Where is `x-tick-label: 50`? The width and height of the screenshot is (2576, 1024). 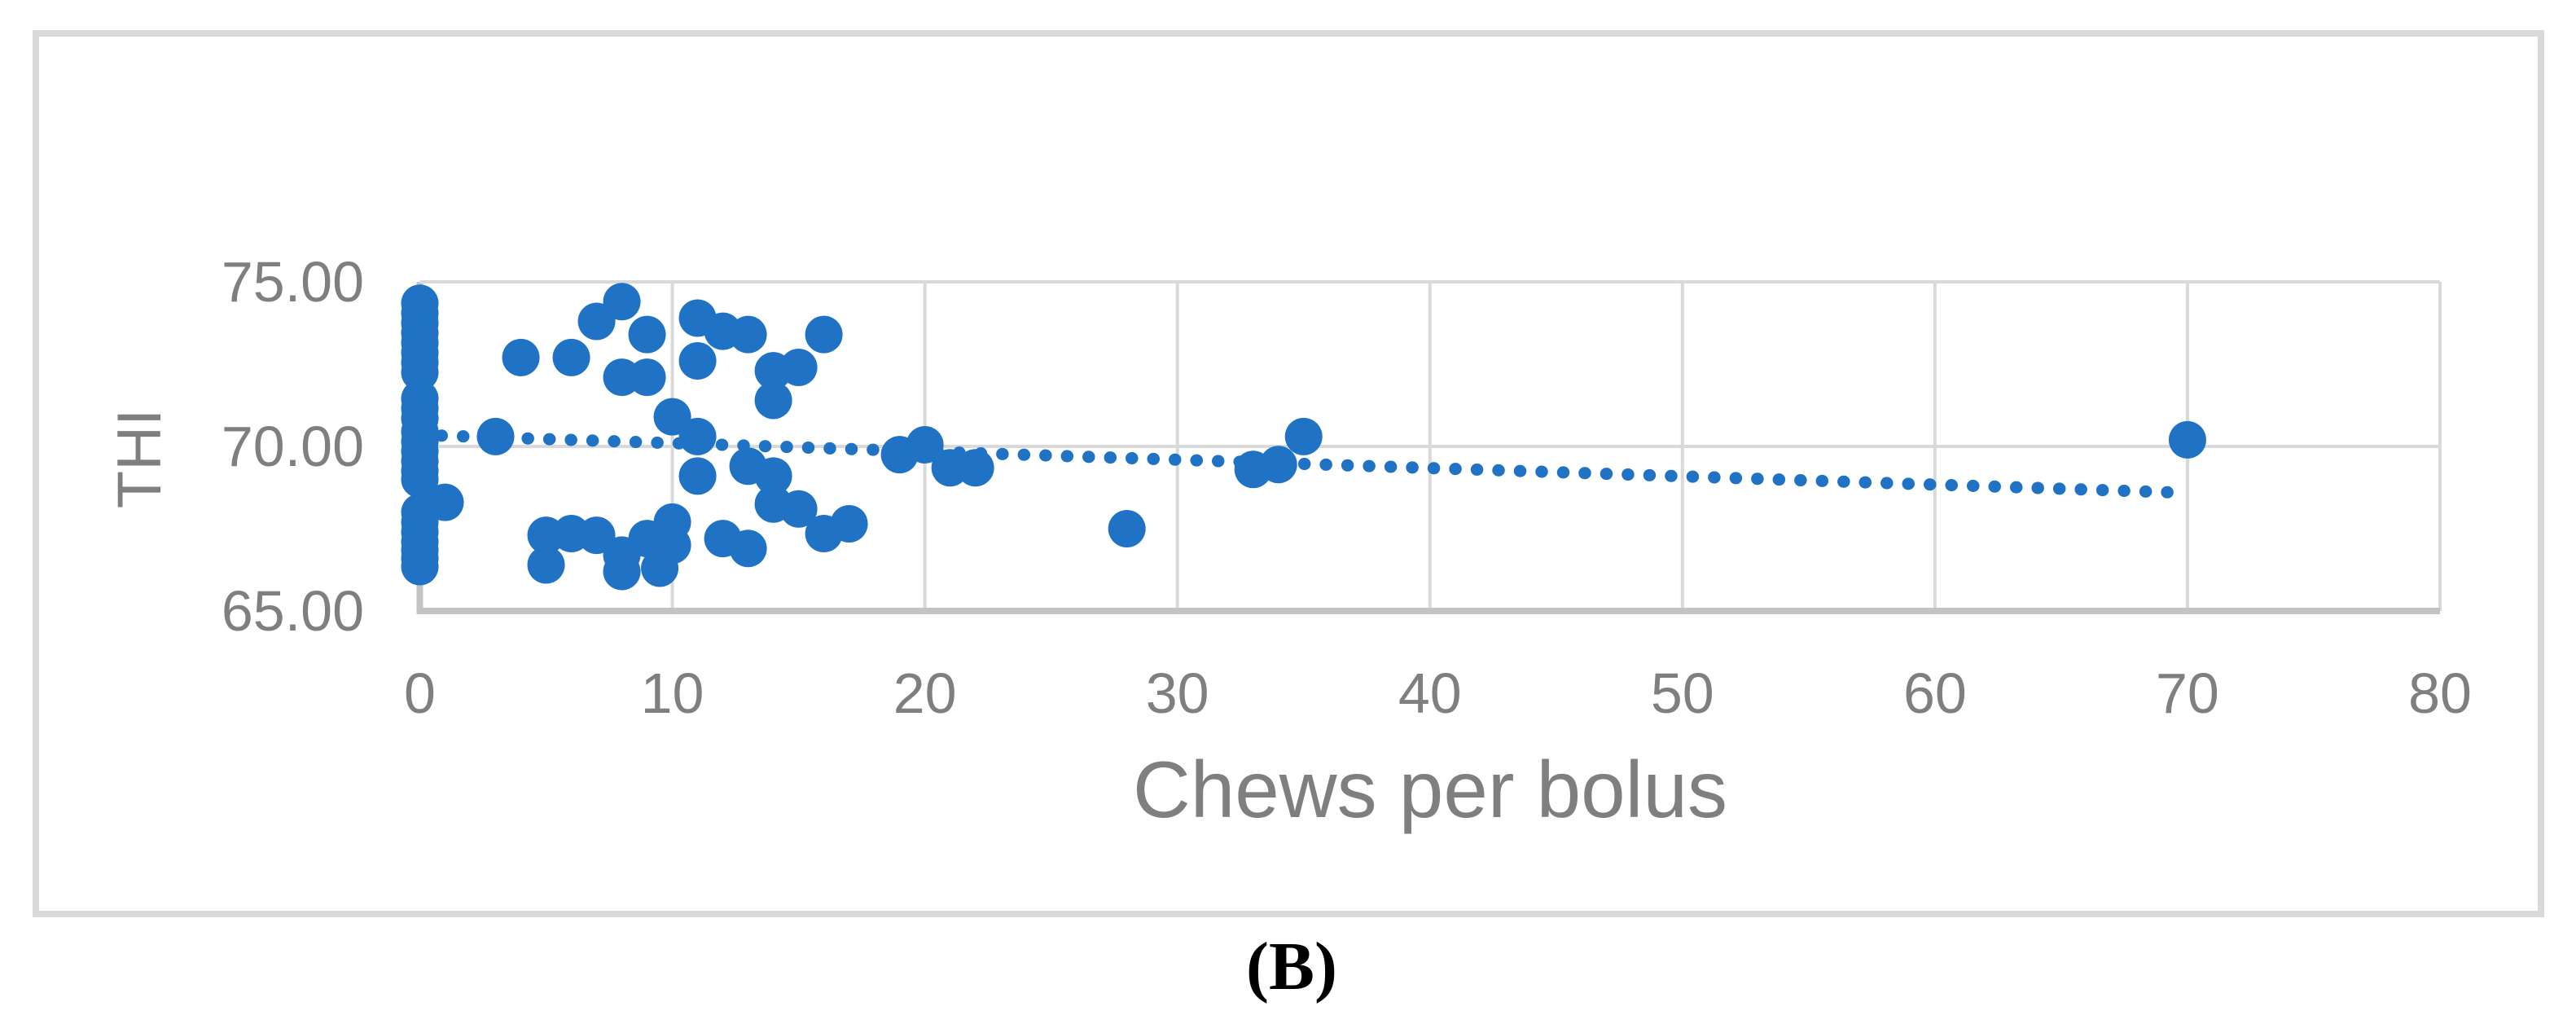 x-tick-label: 50 is located at coordinates (1682, 693).